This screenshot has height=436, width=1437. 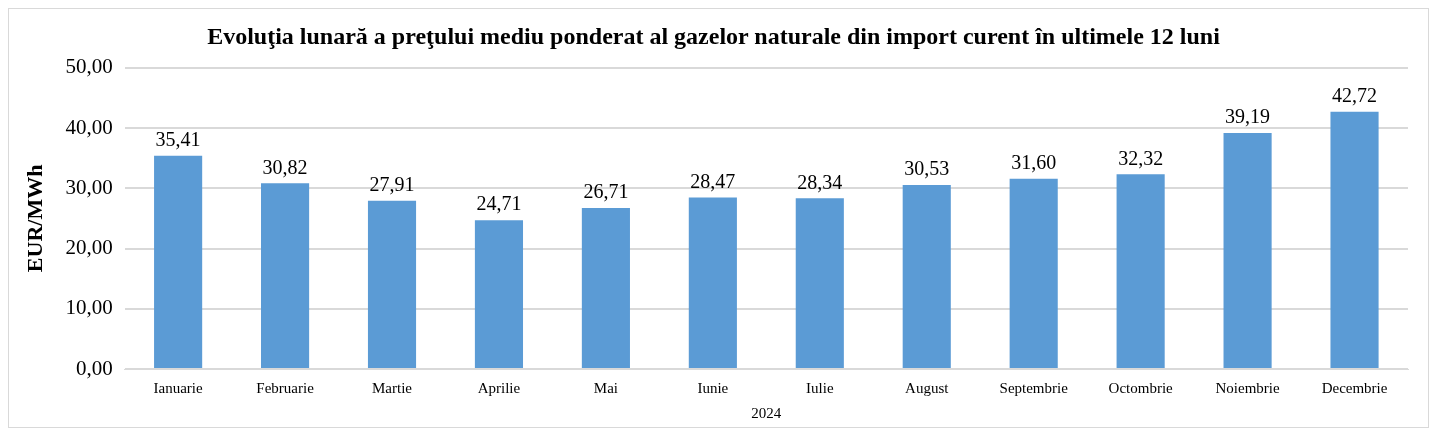 What do you see at coordinates (94, 367) in the screenshot?
I see `y-tick-label: 0,00` at bounding box center [94, 367].